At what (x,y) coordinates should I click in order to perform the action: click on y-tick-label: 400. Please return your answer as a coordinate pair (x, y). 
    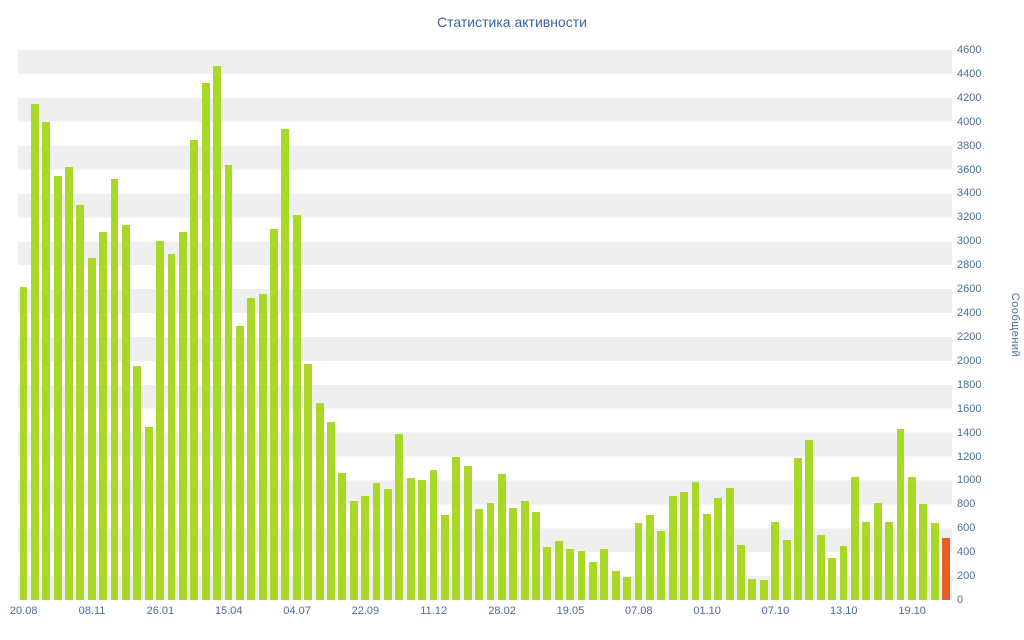
    Looking at the image, I should click on (966, 552).